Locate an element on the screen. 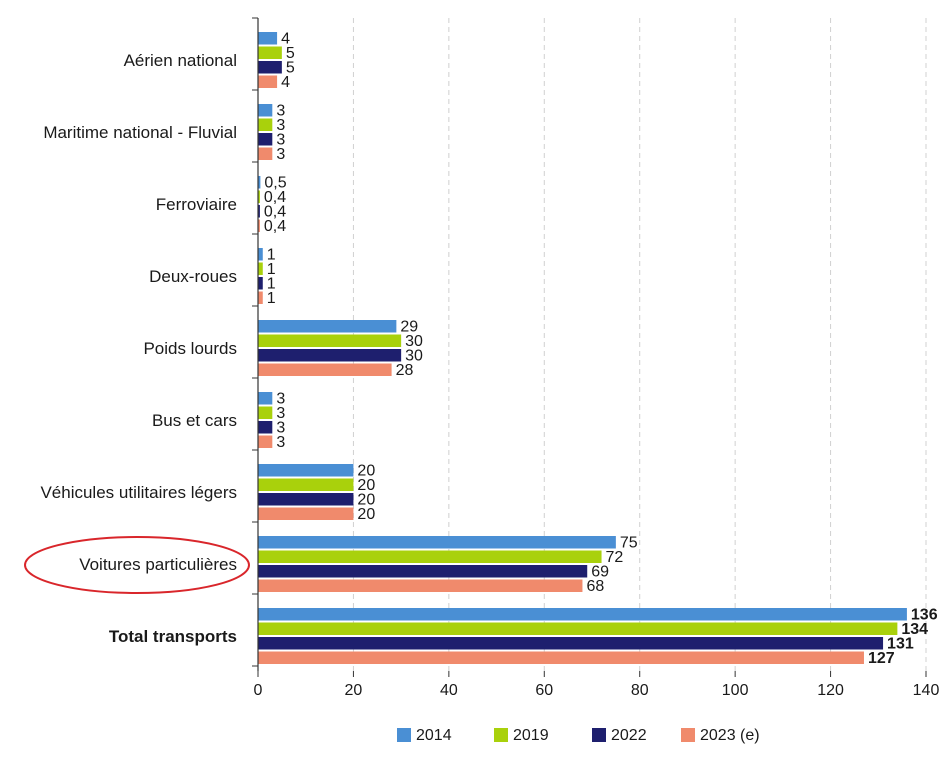 This screenshot has width=948, height=760. x-tick-label-140: 140 is located at coordinates (926, 690).